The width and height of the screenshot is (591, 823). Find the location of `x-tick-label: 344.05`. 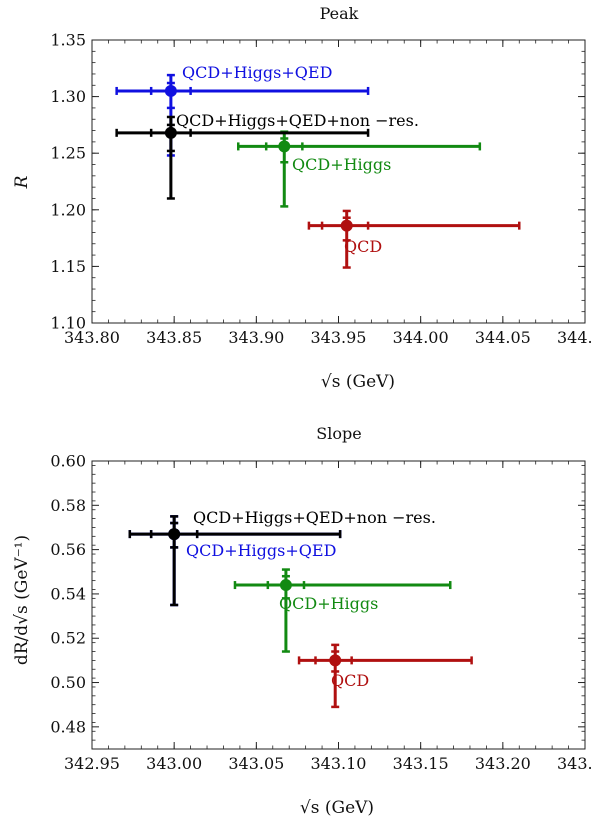

x-tick-label: 344.05 is located at coordinates (503, 337).